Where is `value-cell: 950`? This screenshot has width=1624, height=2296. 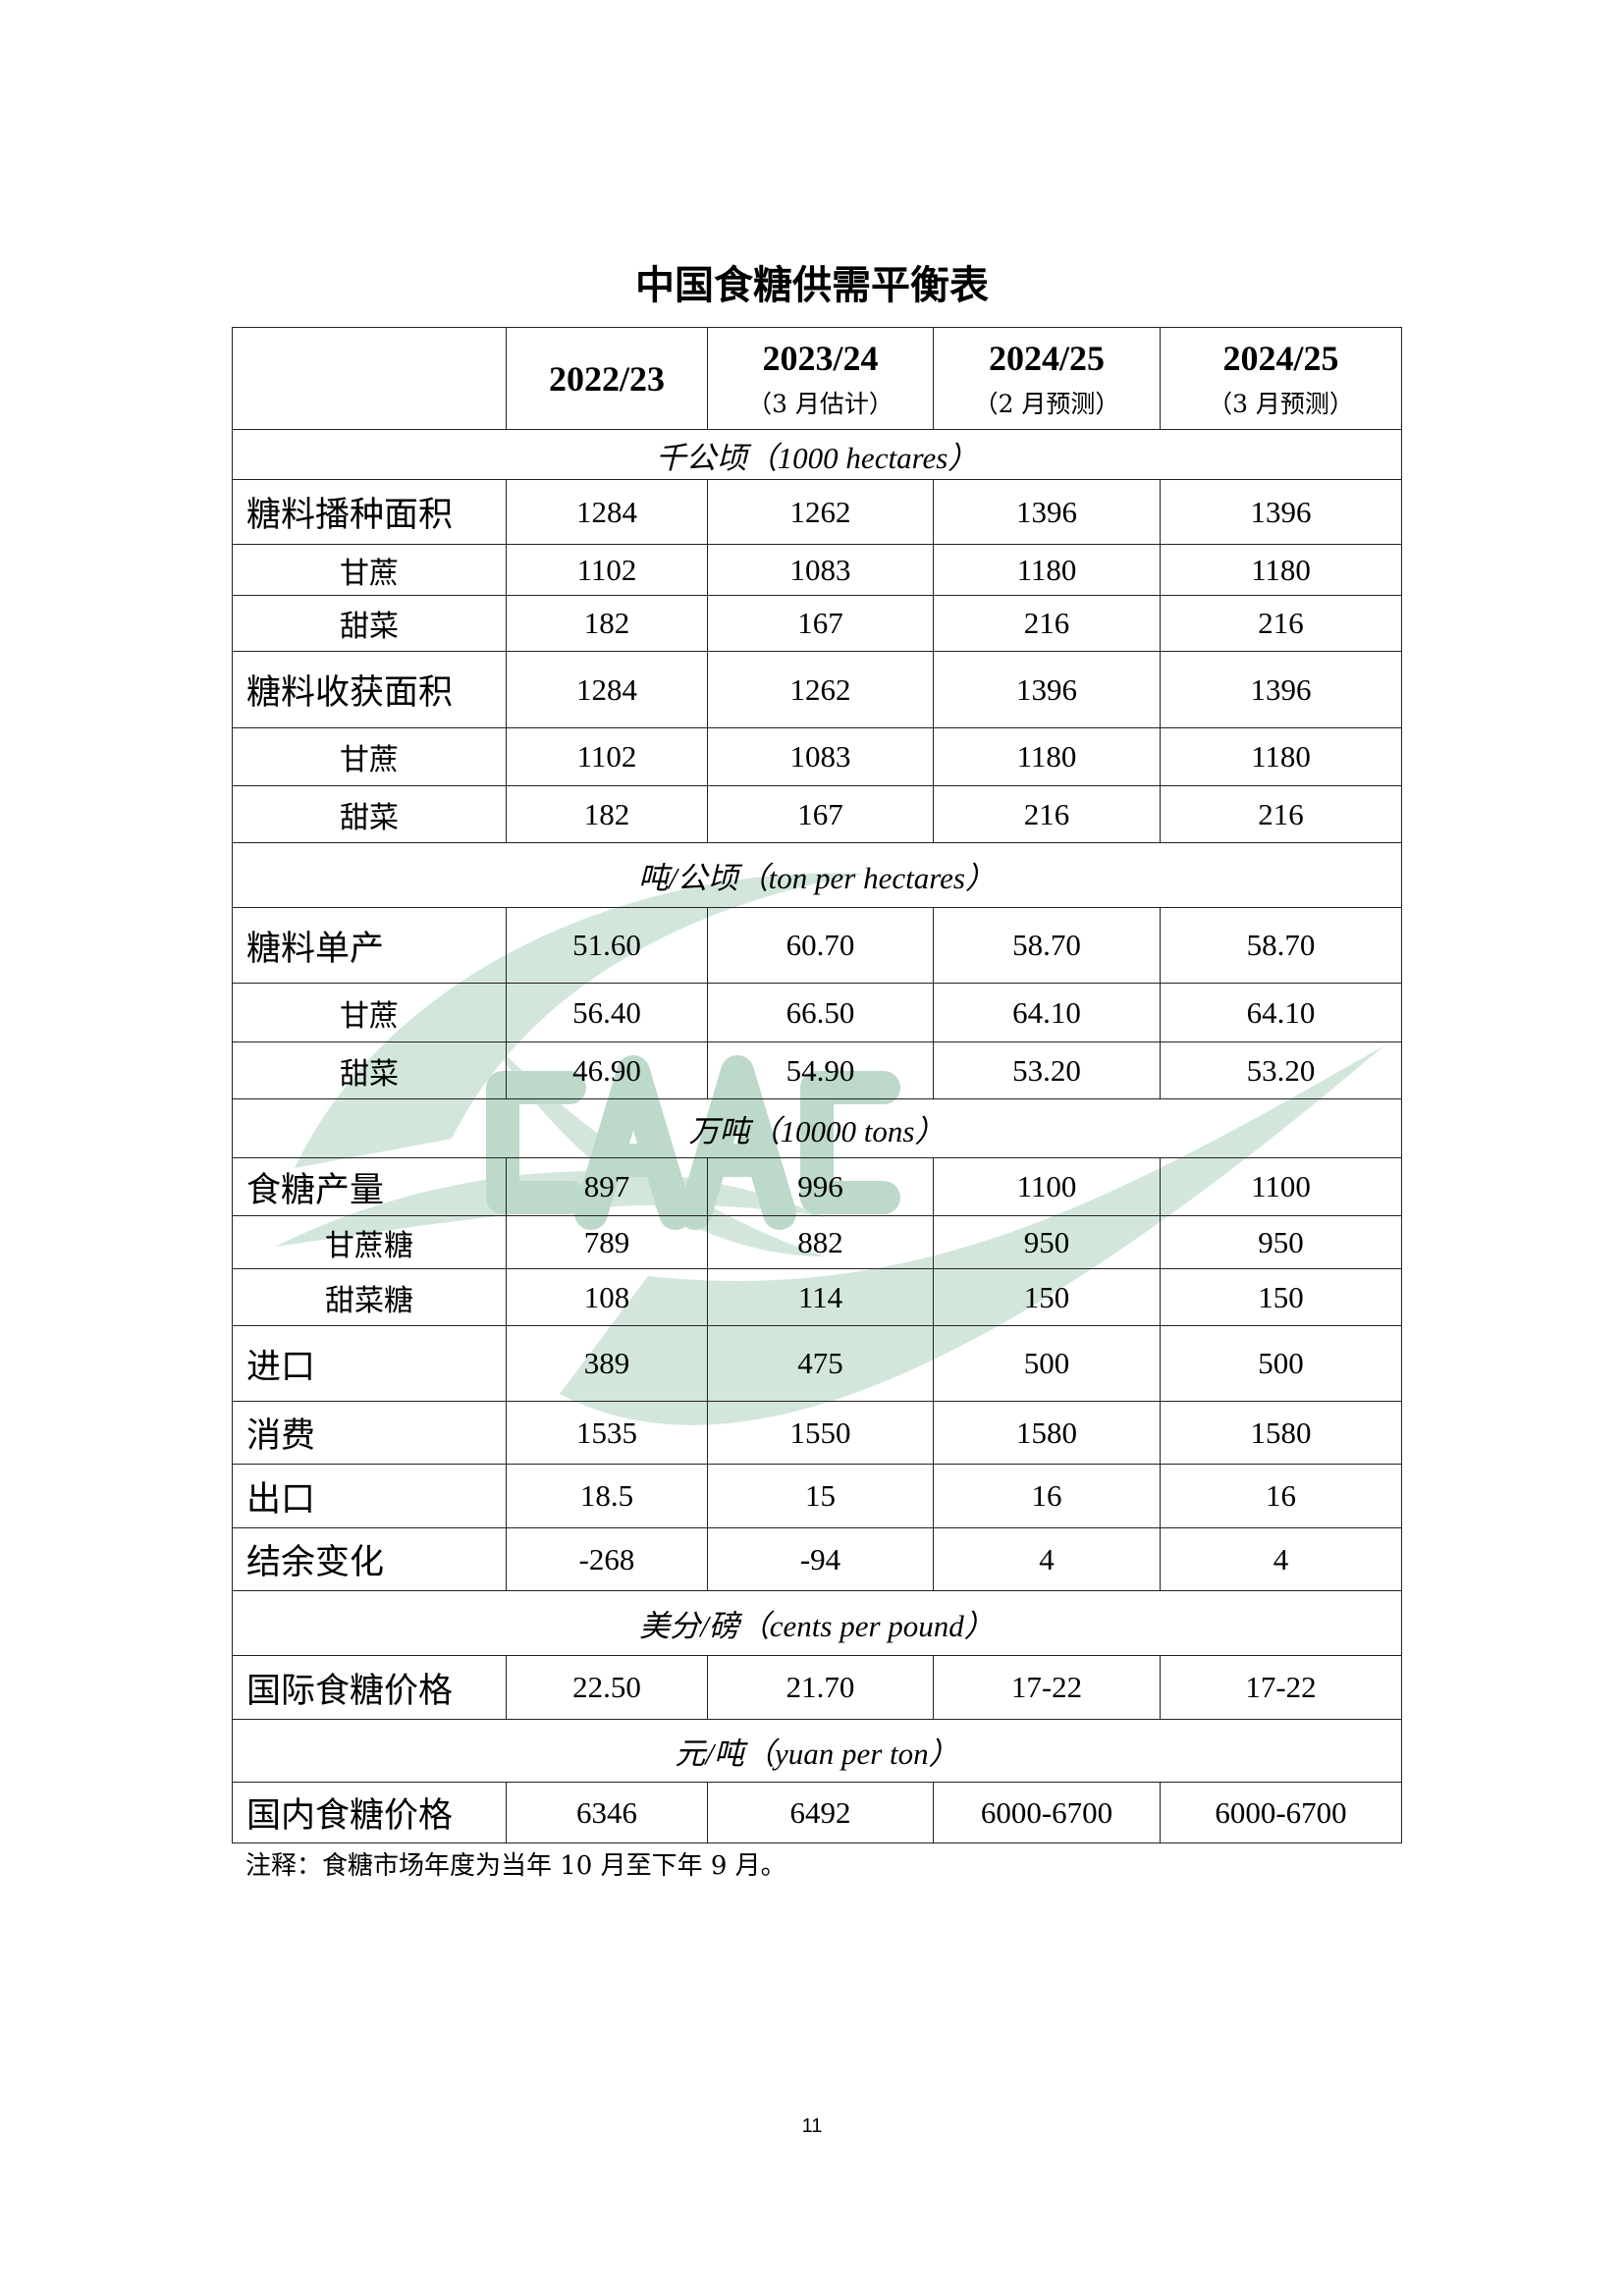
value-cell: 950 is located at coordinates (1281, 1242).